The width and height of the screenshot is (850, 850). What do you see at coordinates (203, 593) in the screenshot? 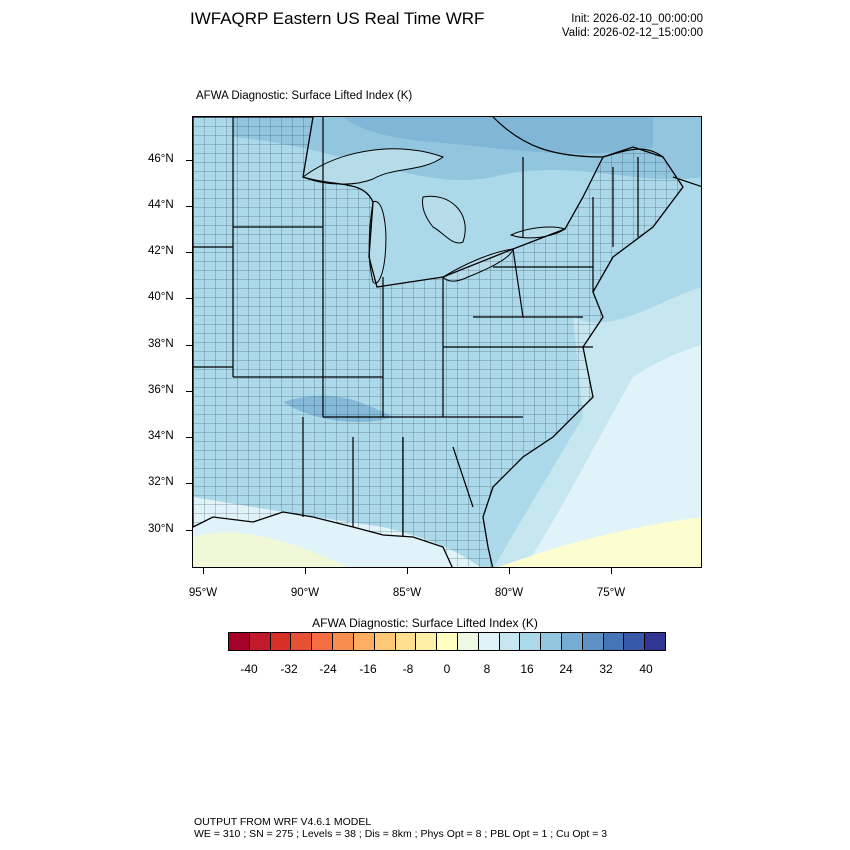
I see `lon-label: 95°W` at bounding box center [203, 593].